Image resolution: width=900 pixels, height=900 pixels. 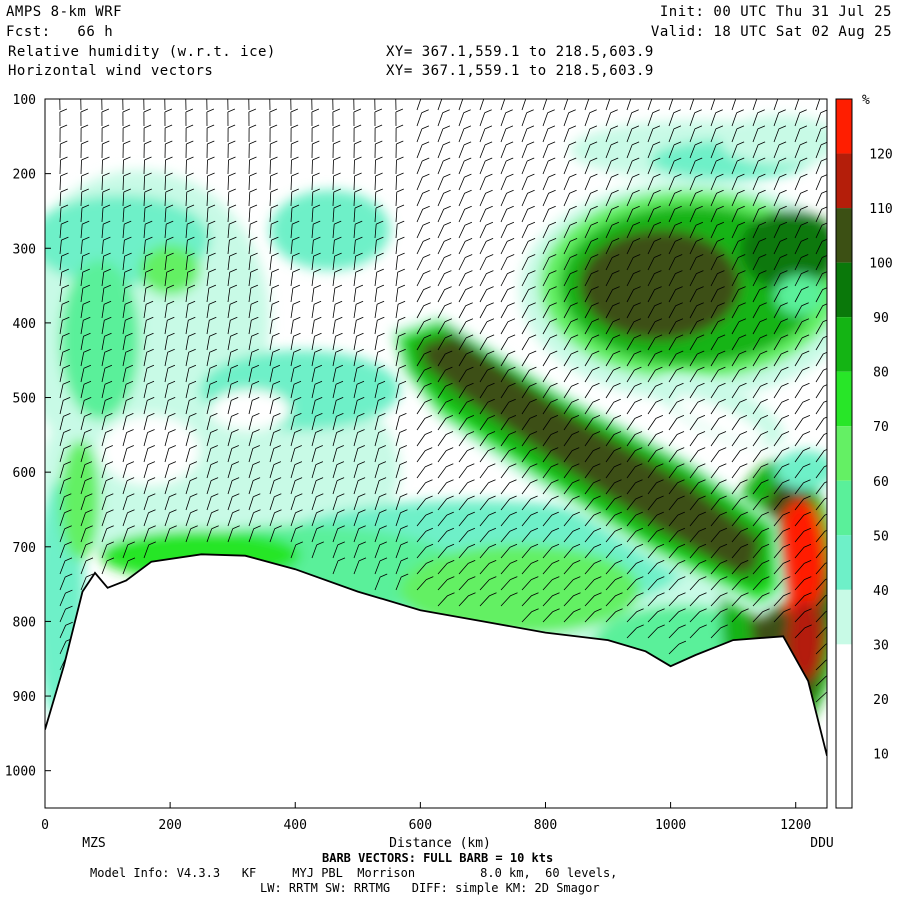 I want to click on colorbar-frame, so click(x=844, y=453).